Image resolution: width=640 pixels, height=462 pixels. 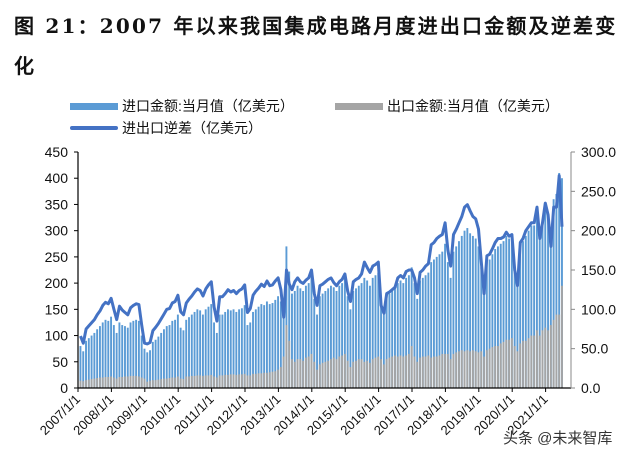 What do you see at coordinates (57, 204) in the screenshot?
I see `left-tick-label: 350` at bounding box center [57, 204].